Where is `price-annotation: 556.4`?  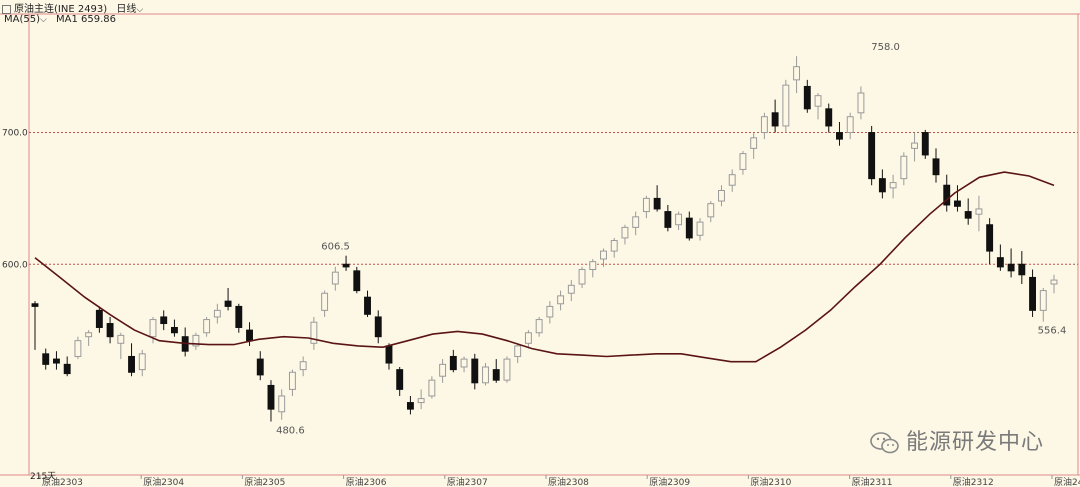
price-annotation: 556.4 is located at coordinates (1052, 331).